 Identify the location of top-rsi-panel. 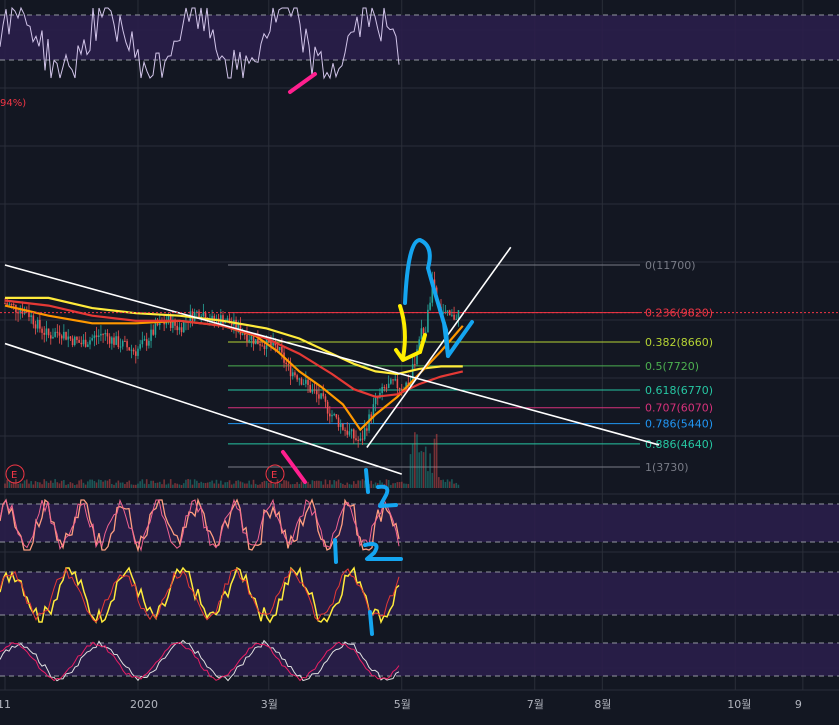
(419, 43).